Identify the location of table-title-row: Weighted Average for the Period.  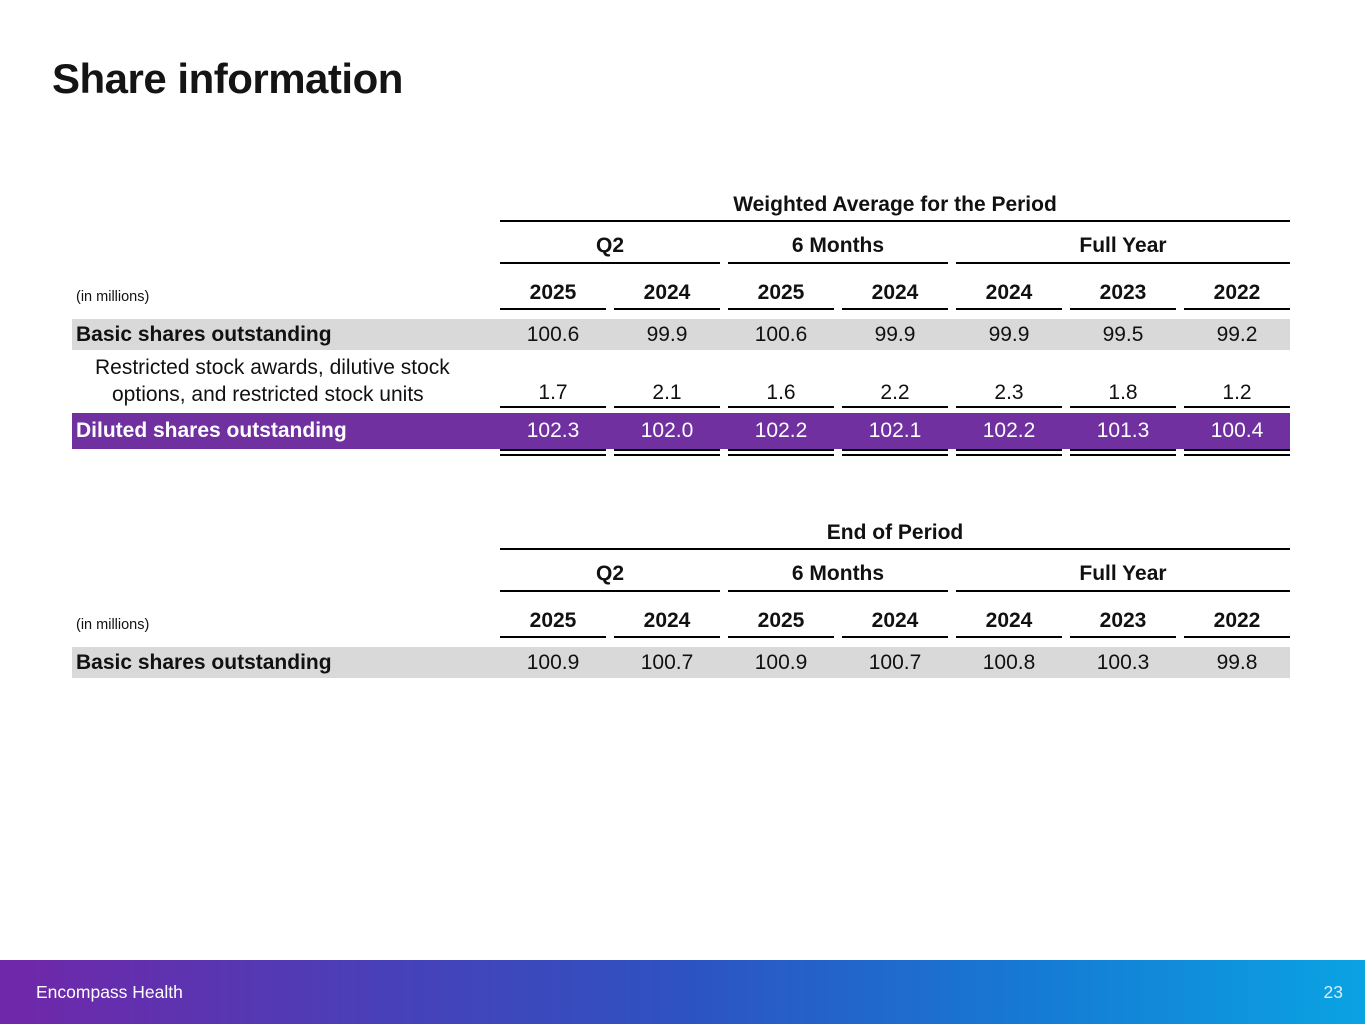
(681, 206).